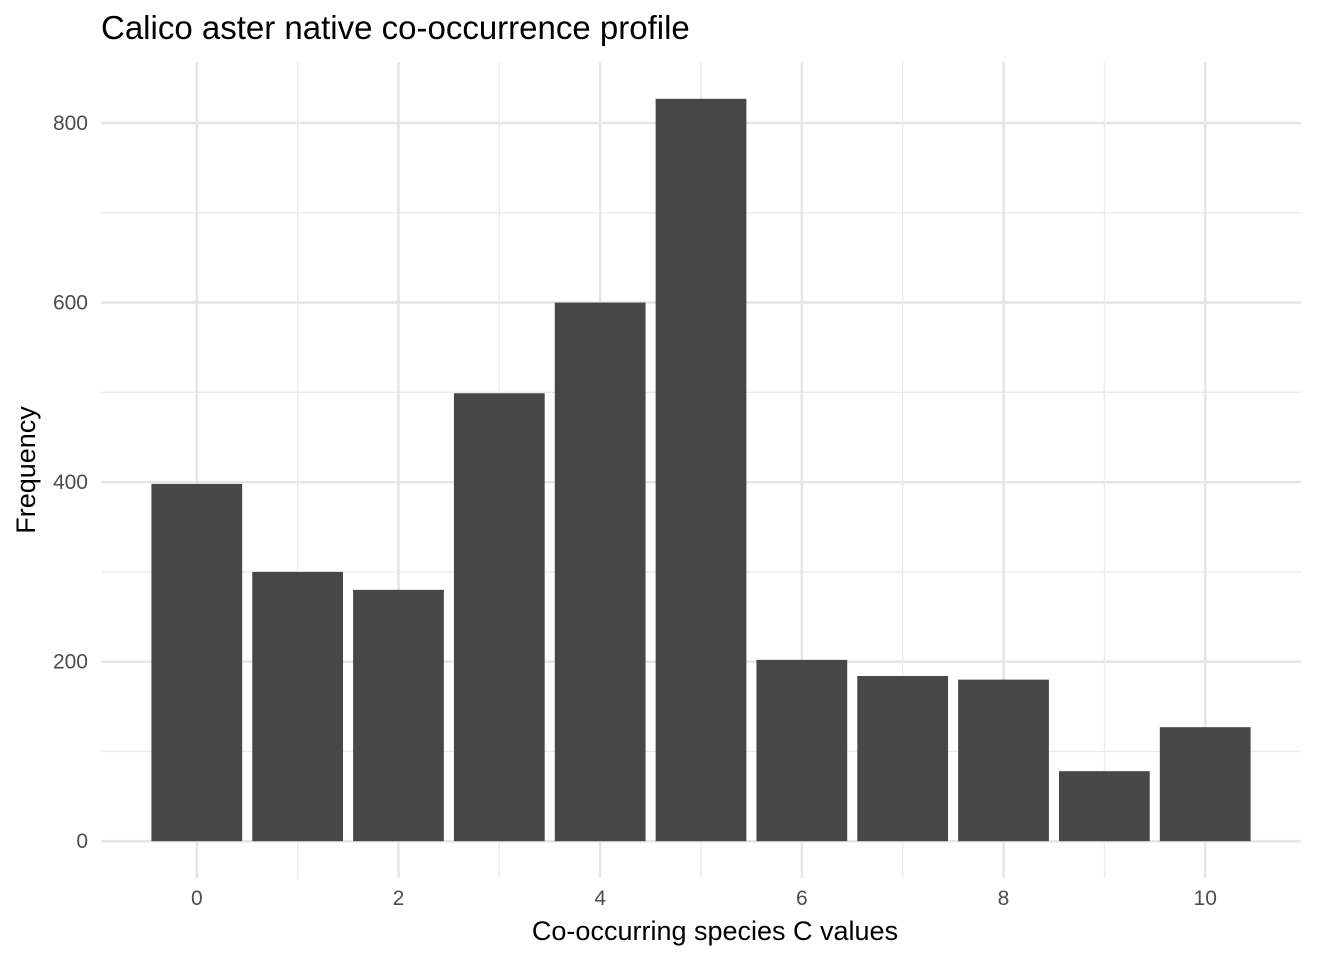 The height and width of the screenshot is (960, 1344). Describe the element at coordinates (70, 303) in the screenshot. I see `y-tick-label: 600` at that location.